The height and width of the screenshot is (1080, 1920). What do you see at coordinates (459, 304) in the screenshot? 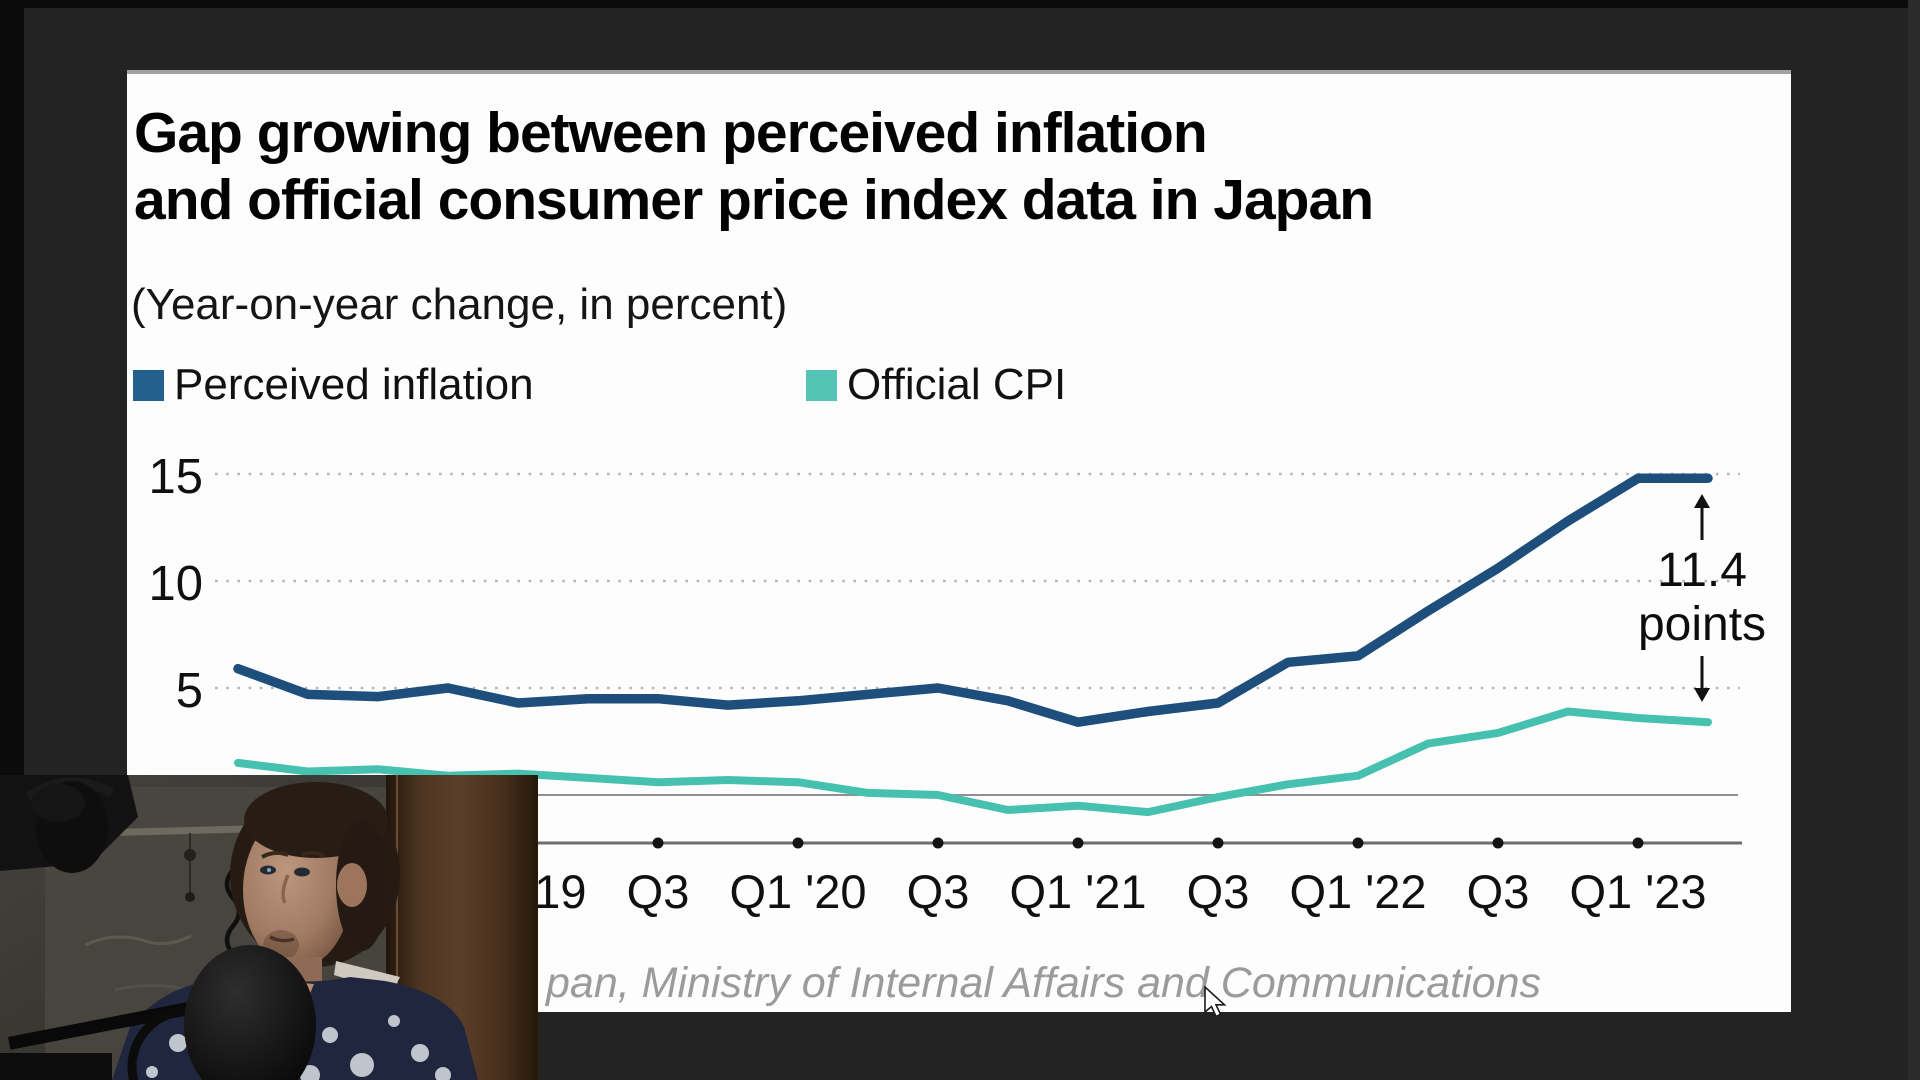
I see `chart-subtitle: (Year-on-year change, in percent)` at bounding box center [459, 304].